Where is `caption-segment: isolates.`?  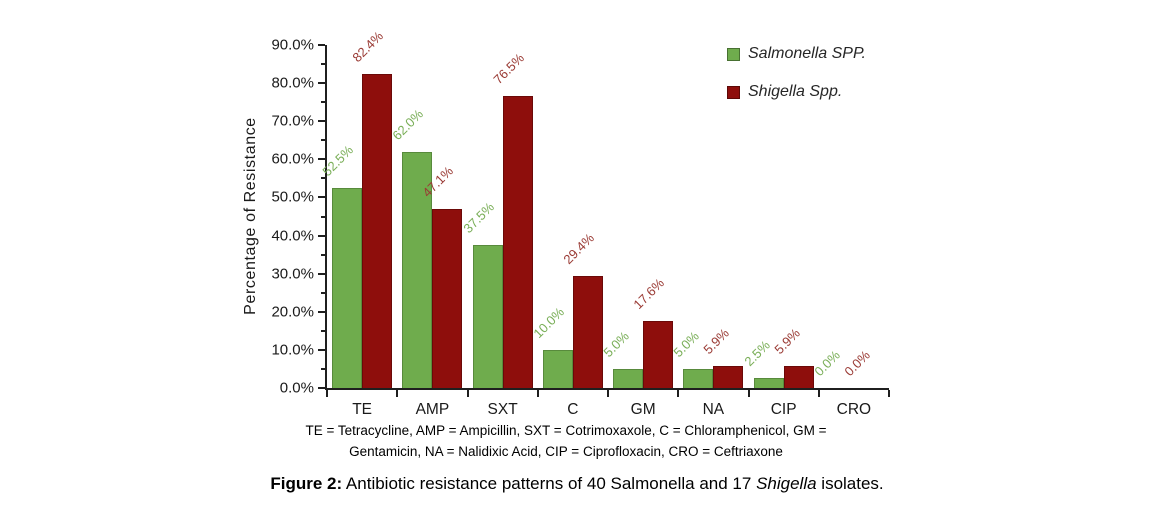
caption-segment: isolates. is located at coordinates (850, 483).